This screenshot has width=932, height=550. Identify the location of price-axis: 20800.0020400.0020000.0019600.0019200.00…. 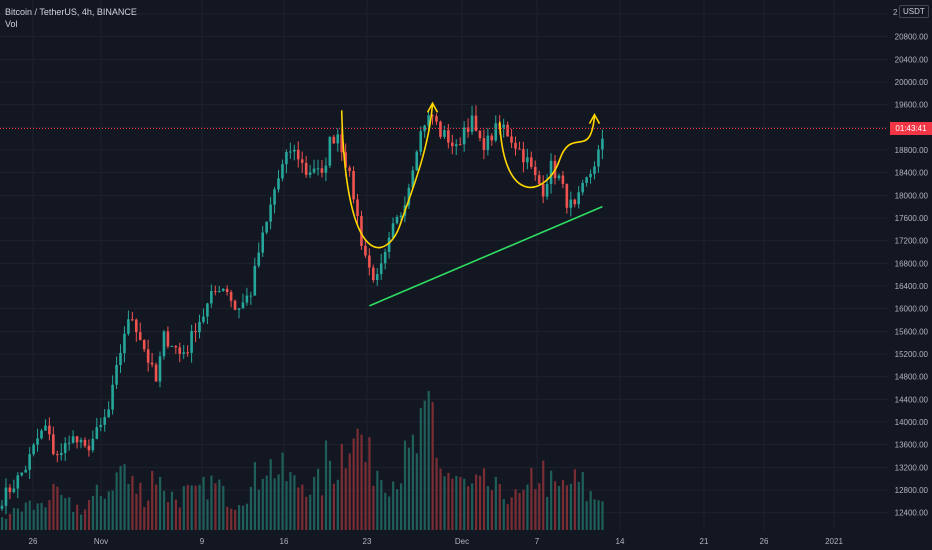
(910, 275).